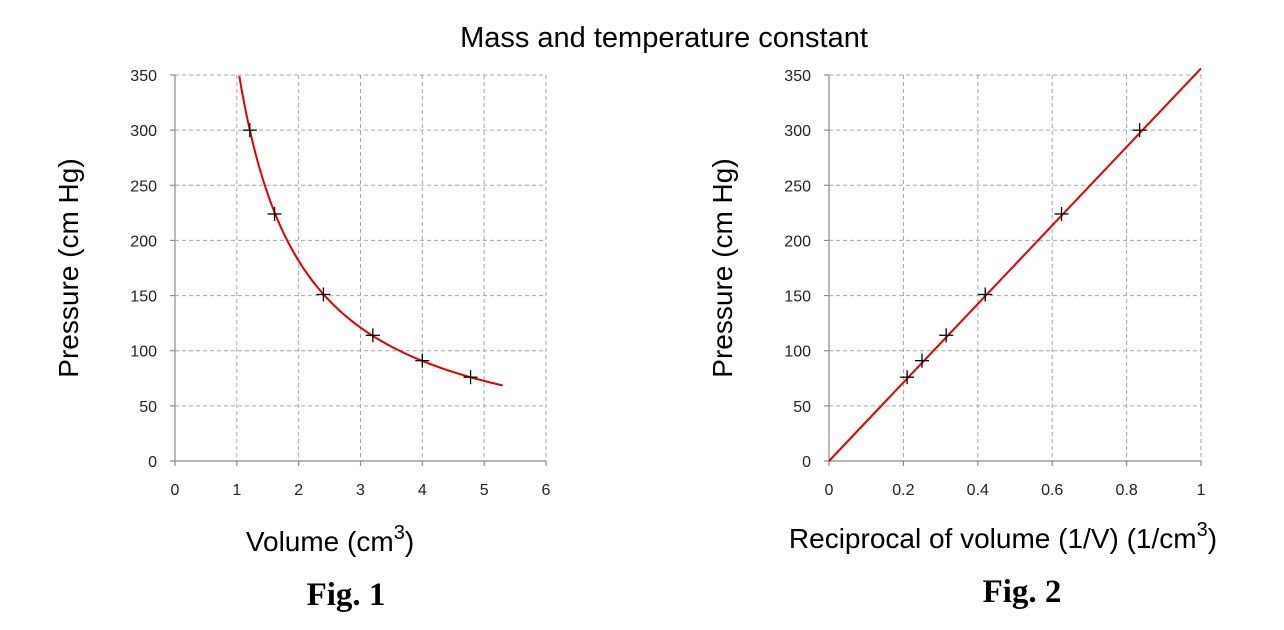  What do you see at coordinates (1126, 490) in the screenshot?
I see `x-tick-label: 0.8` at bounding box center [1126, 490].